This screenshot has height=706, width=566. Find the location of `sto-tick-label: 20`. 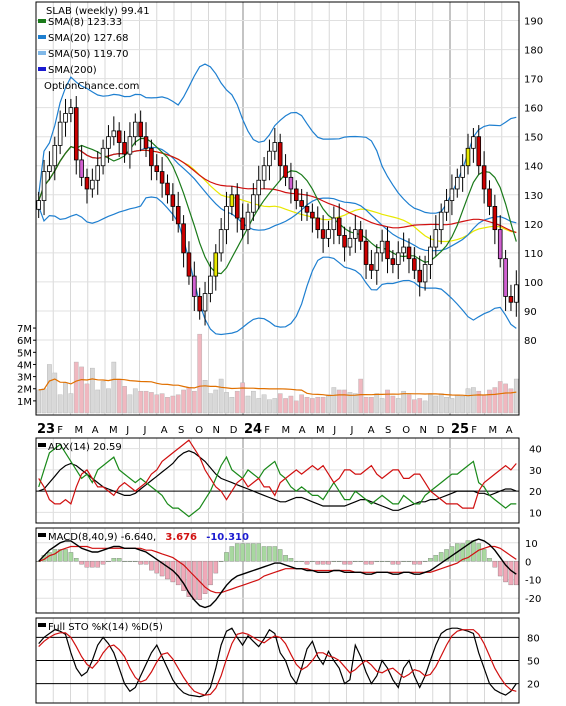

sto-tick-label: 20 is located at coordinates (533, 685).